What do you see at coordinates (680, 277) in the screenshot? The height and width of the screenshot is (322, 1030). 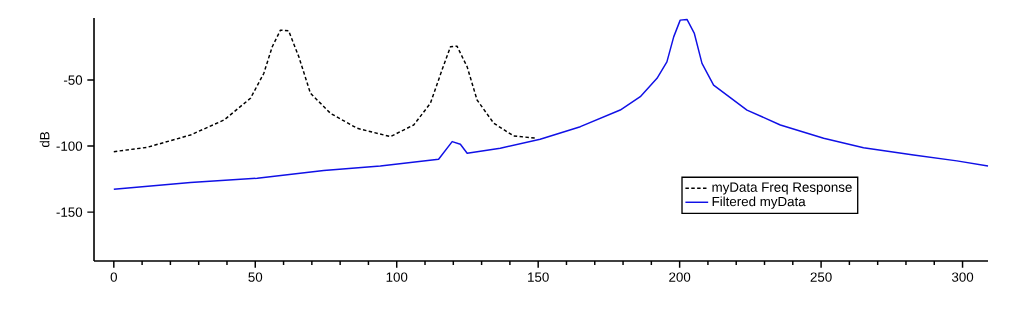 I see `x-tick-label: 200` at bounding box center [680, 277].